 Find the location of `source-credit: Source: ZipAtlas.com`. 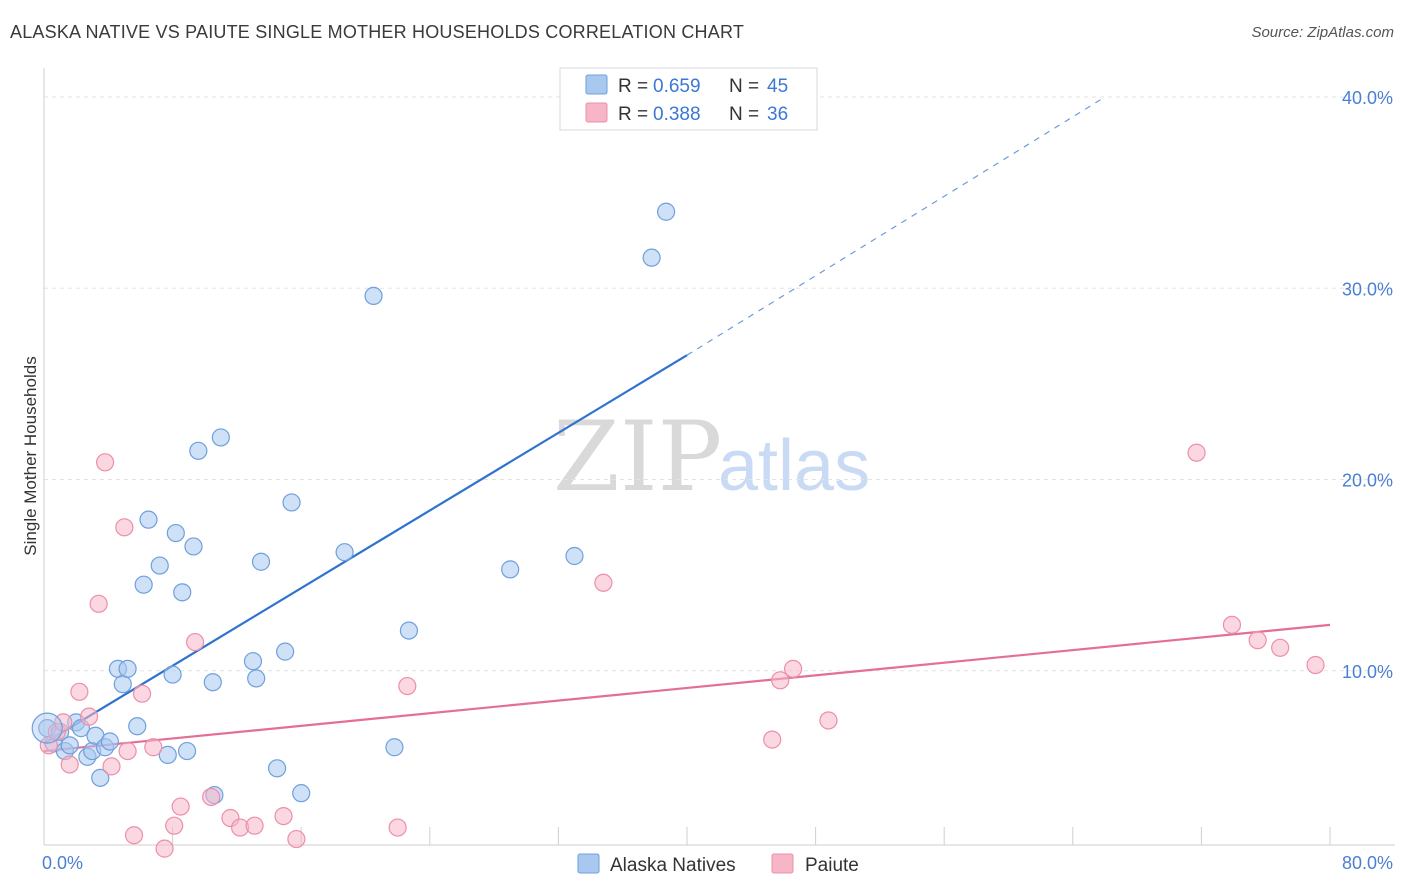

source-credit: Source: ZipAtlas.com is located at coordinates (1322, 32).